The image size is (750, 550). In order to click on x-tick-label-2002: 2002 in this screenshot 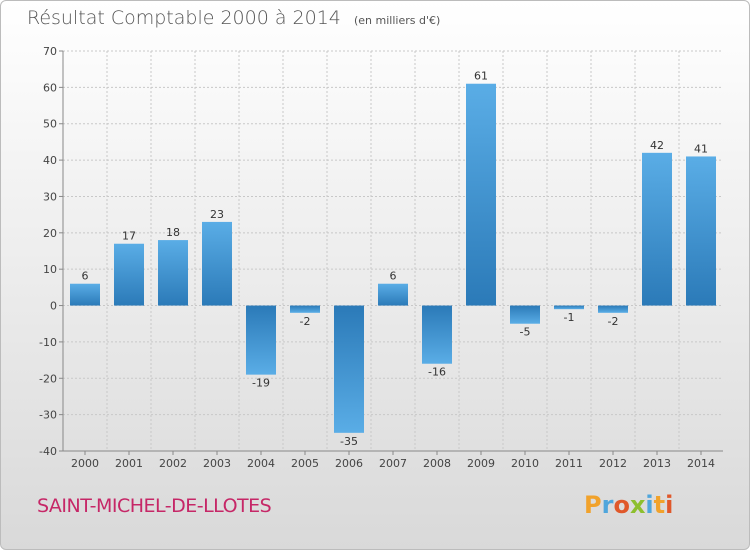, I will do `click(173, 463)`.